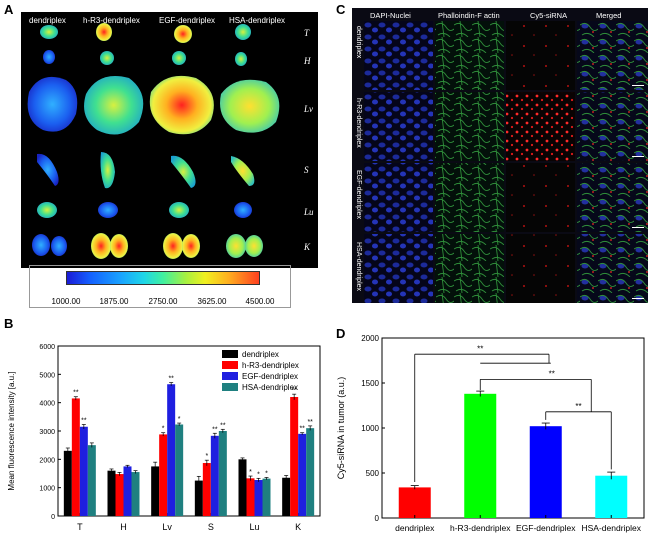 The width and height of the screenshot is (650, 548). What do you see at coordinates (270, 376) in the screenshot?
I see `chart-b-legend-label: EGF-dendriplex` at bounding box center [270, 376].